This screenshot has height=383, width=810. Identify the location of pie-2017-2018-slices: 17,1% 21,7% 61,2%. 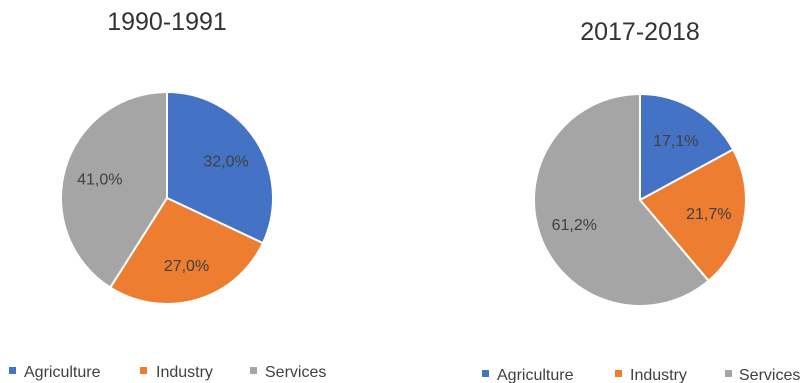
(640, 199).